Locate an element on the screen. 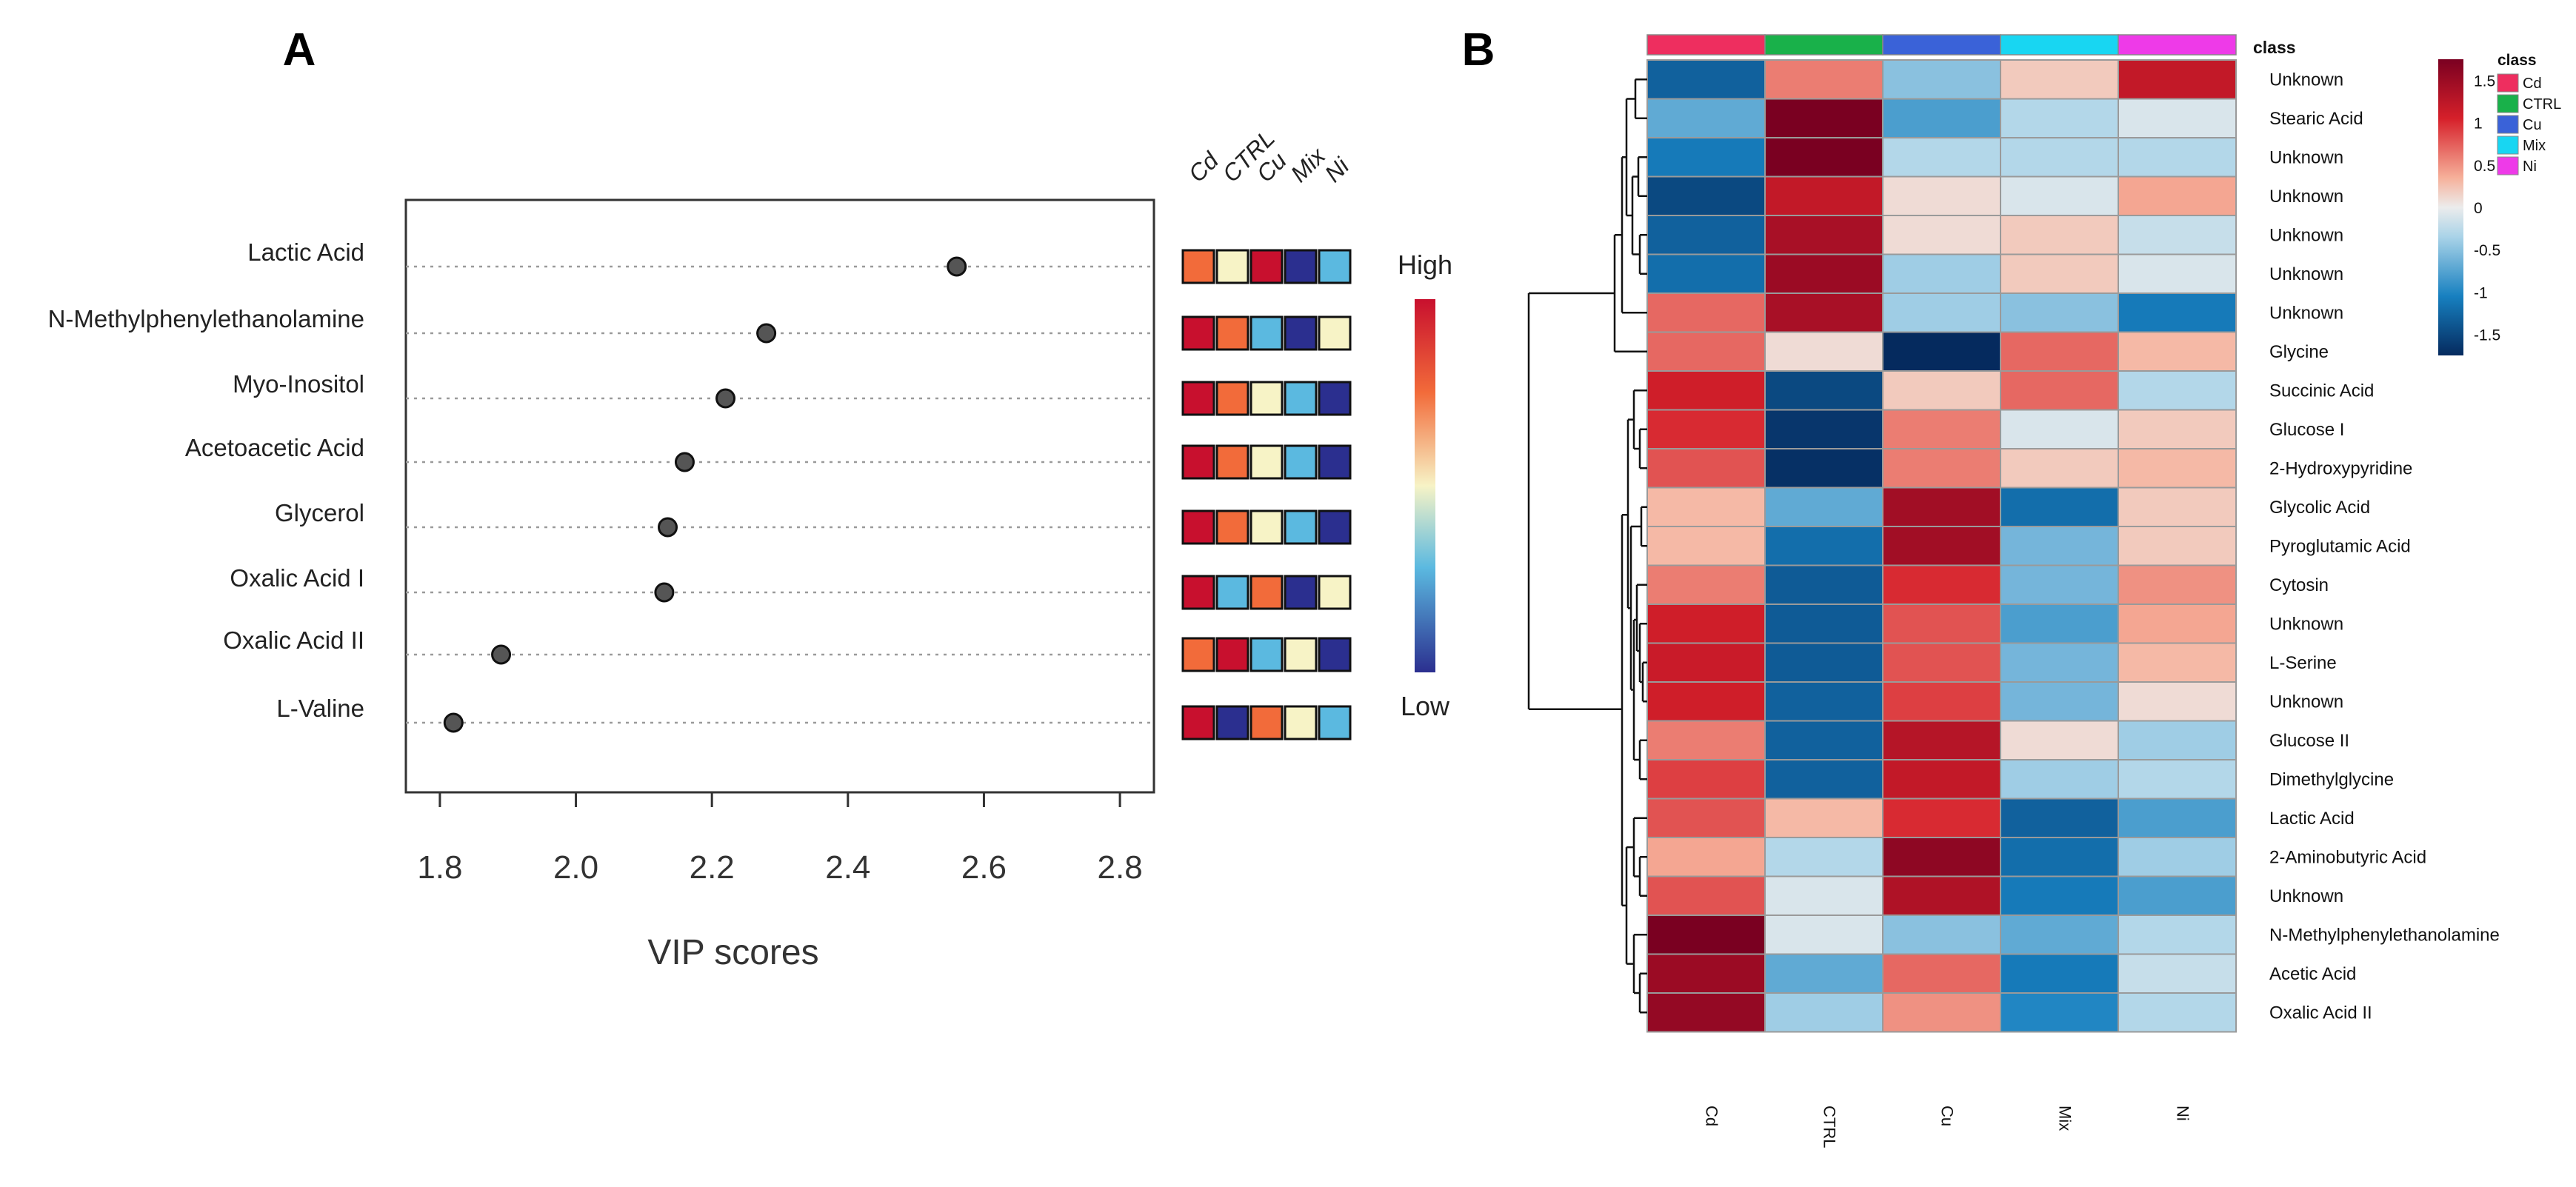 The height and width of the screenshot is (1187, 2576). class-legend-label: Ni is located at coordinates (2530, 166).